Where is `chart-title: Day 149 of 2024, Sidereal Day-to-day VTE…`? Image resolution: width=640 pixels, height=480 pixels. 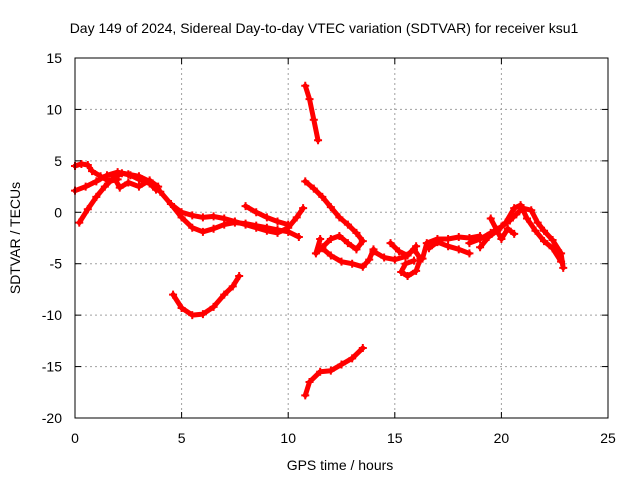 chart-title: Day 149 of 2024, Sidereal Day-to-day VTE… is located at coordinates (324, 28).